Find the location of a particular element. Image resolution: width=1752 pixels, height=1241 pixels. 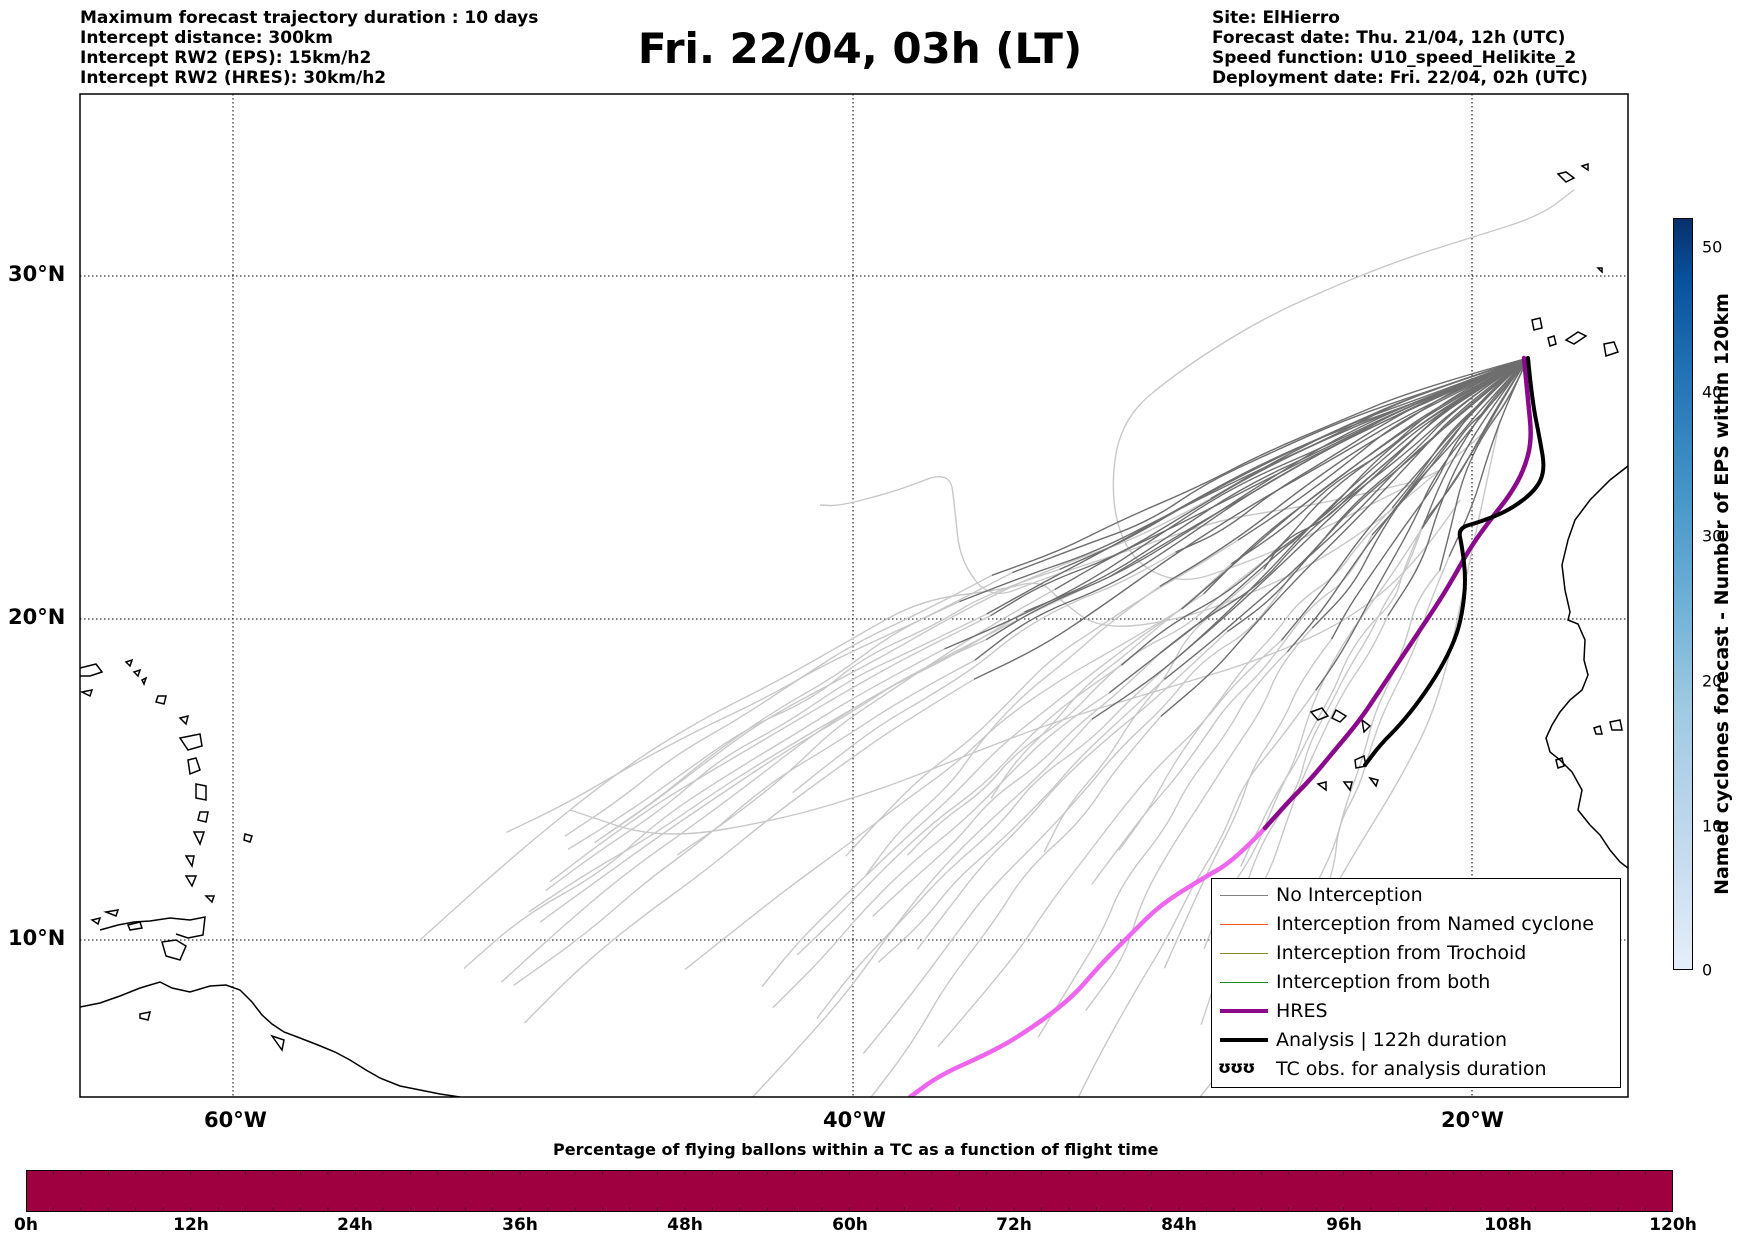

legend-item: Interception from Named cyclone is located at coordinates (1416, 924).